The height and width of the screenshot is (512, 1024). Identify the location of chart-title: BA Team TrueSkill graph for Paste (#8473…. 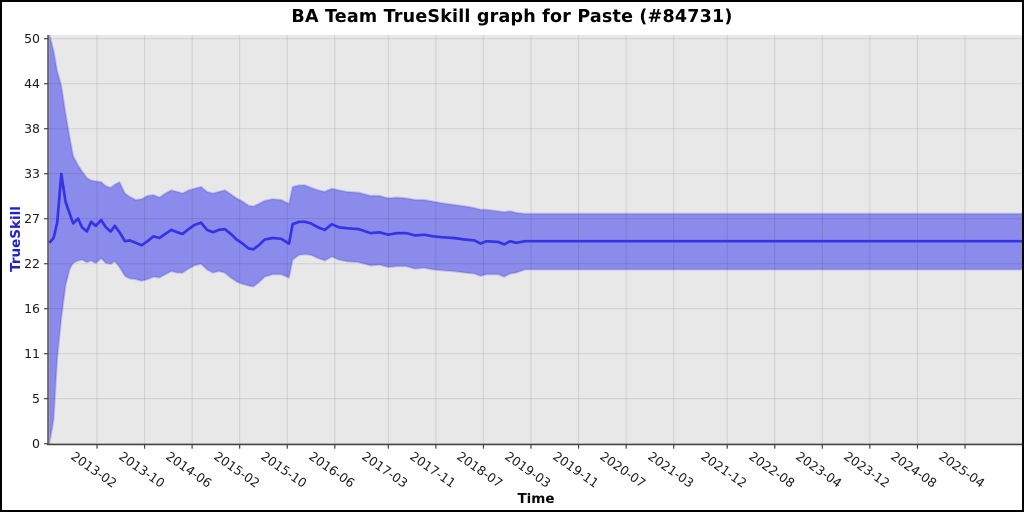
(512, 17).